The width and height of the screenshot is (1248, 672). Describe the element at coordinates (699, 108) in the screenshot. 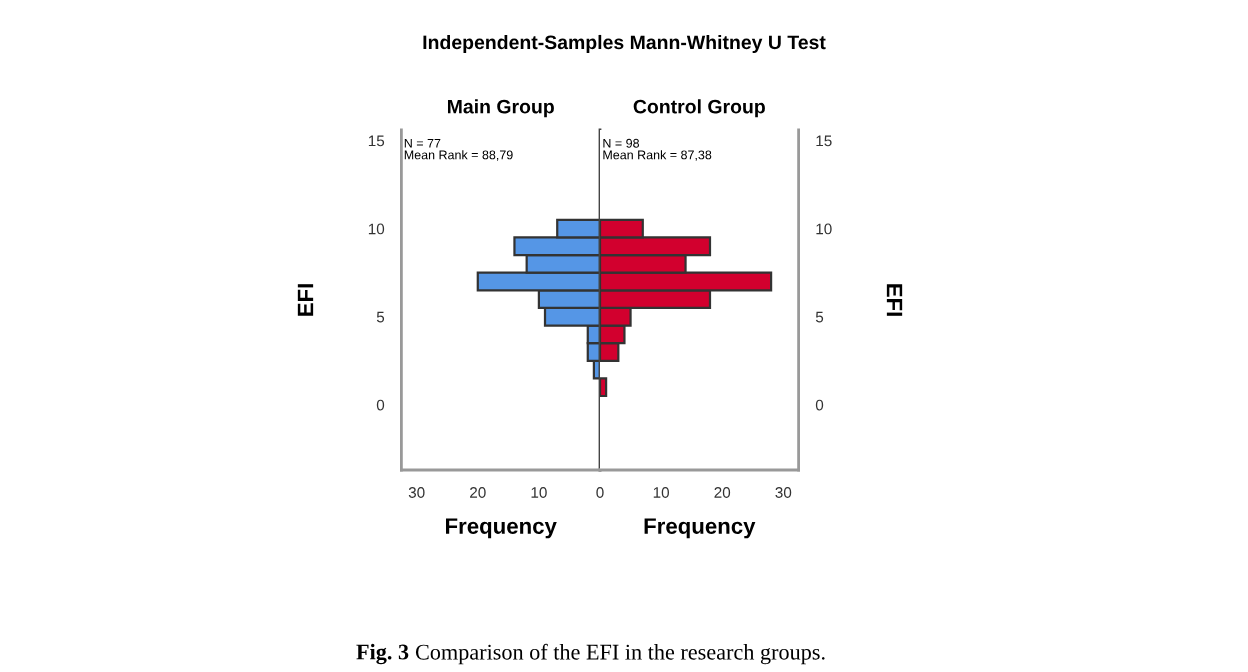

I see `chart-subtitle: Control Group` at that location.